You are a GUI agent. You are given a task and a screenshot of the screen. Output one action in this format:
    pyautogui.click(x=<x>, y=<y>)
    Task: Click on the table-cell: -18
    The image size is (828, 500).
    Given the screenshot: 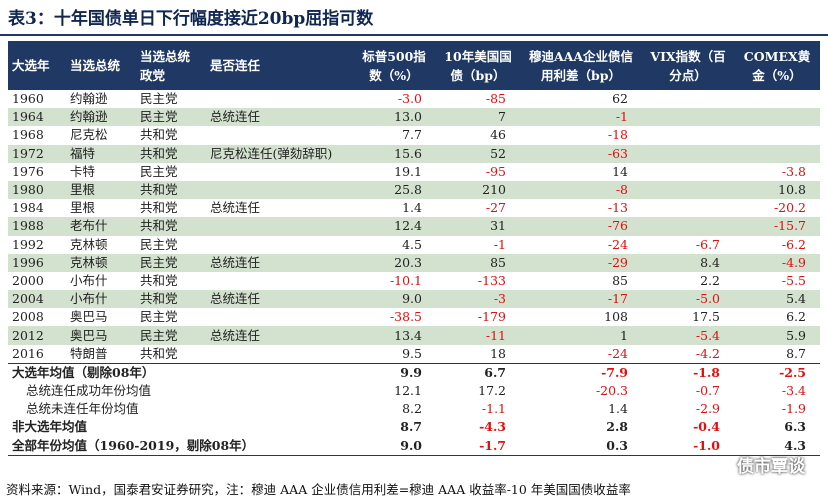 What is the action you would take?
    pyautogui.click(x=617, y=135)
    